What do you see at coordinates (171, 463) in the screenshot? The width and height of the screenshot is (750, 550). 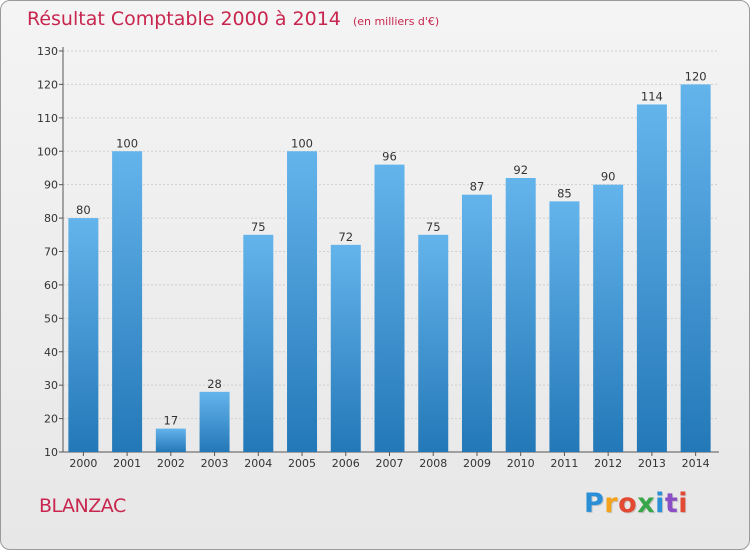 I see `x-tick-label: 2002` at bounding box center [171, 463].